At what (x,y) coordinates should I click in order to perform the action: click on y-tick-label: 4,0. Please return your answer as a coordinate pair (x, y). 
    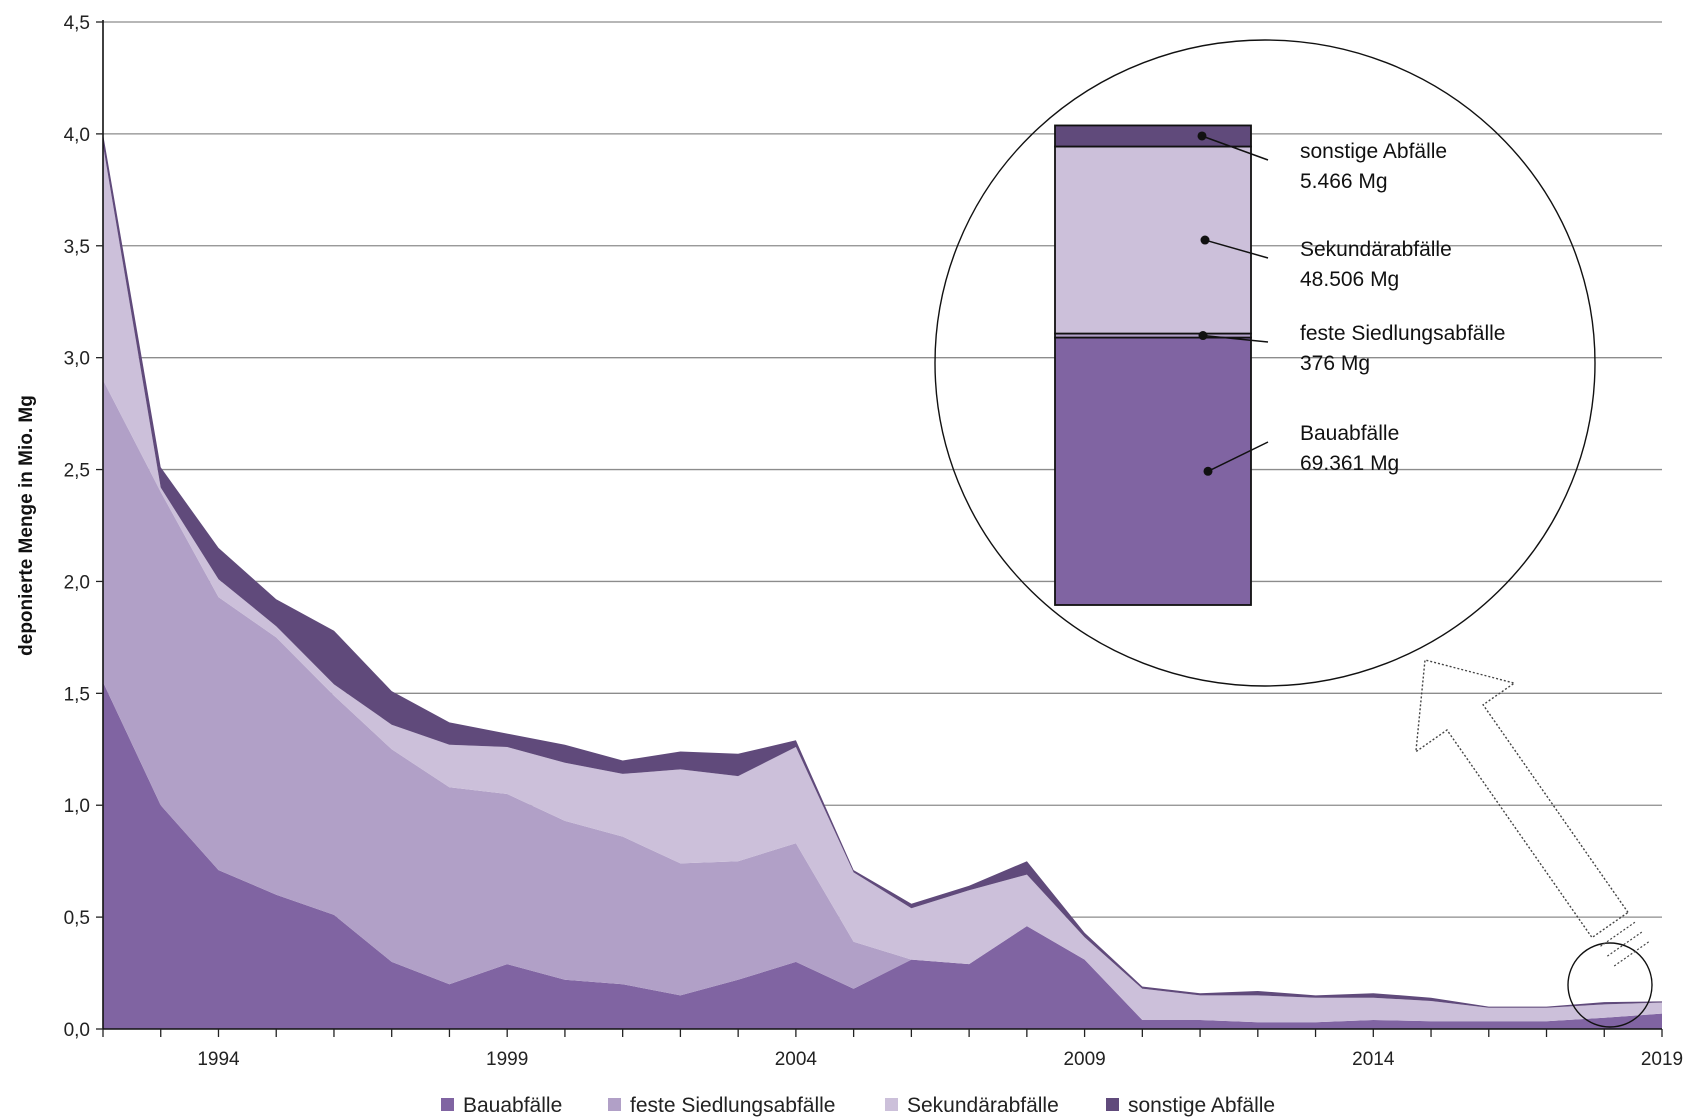
    Looking at the image, I should click on (77, 135).